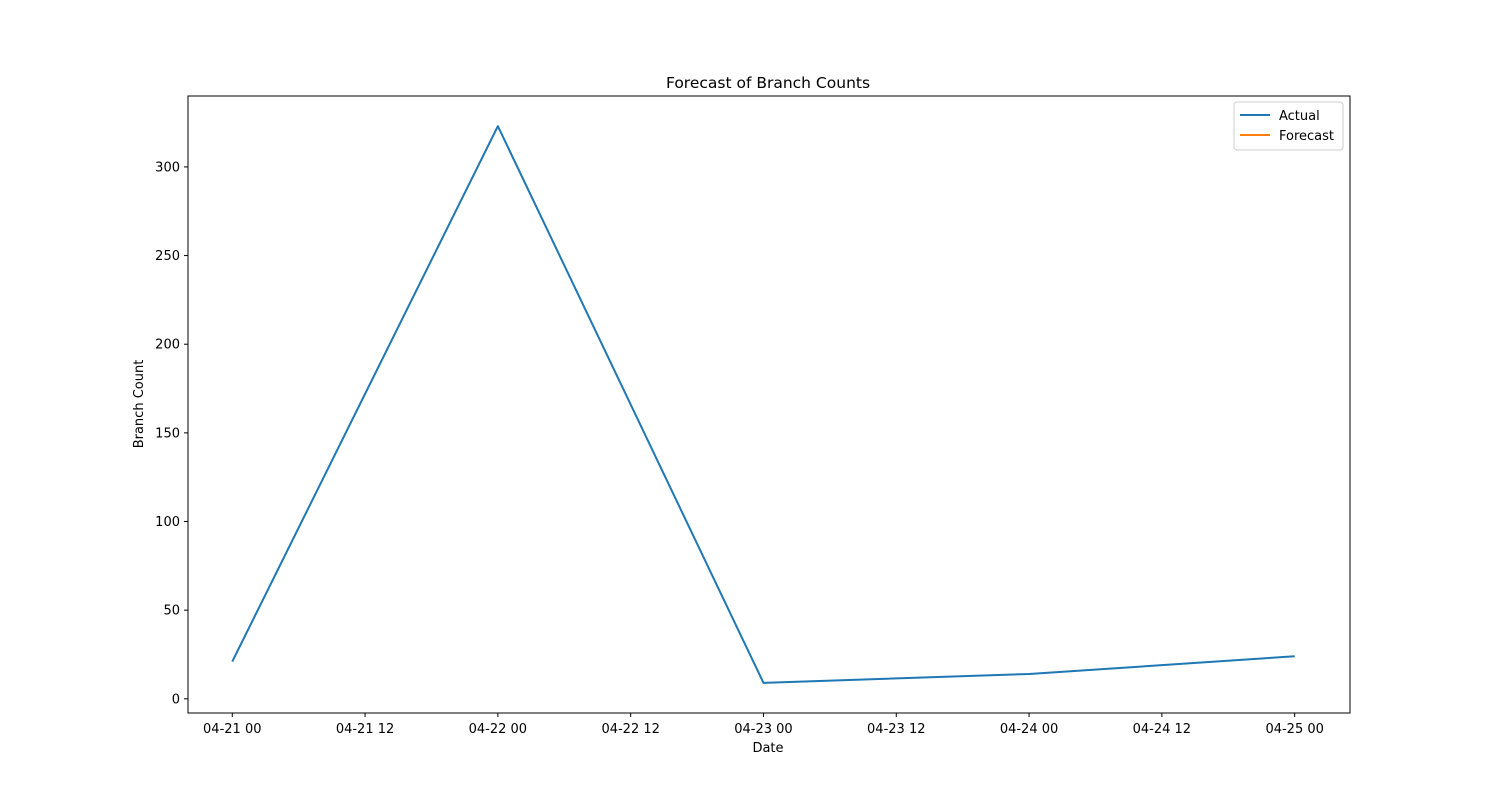 Image resolution: width=1500 pixels, height=800 pixels. What do you see at coordinates (896, 729) in the screenshot?
I see `x-tick-label: 04-23 12` at bounding box center [896, 729].